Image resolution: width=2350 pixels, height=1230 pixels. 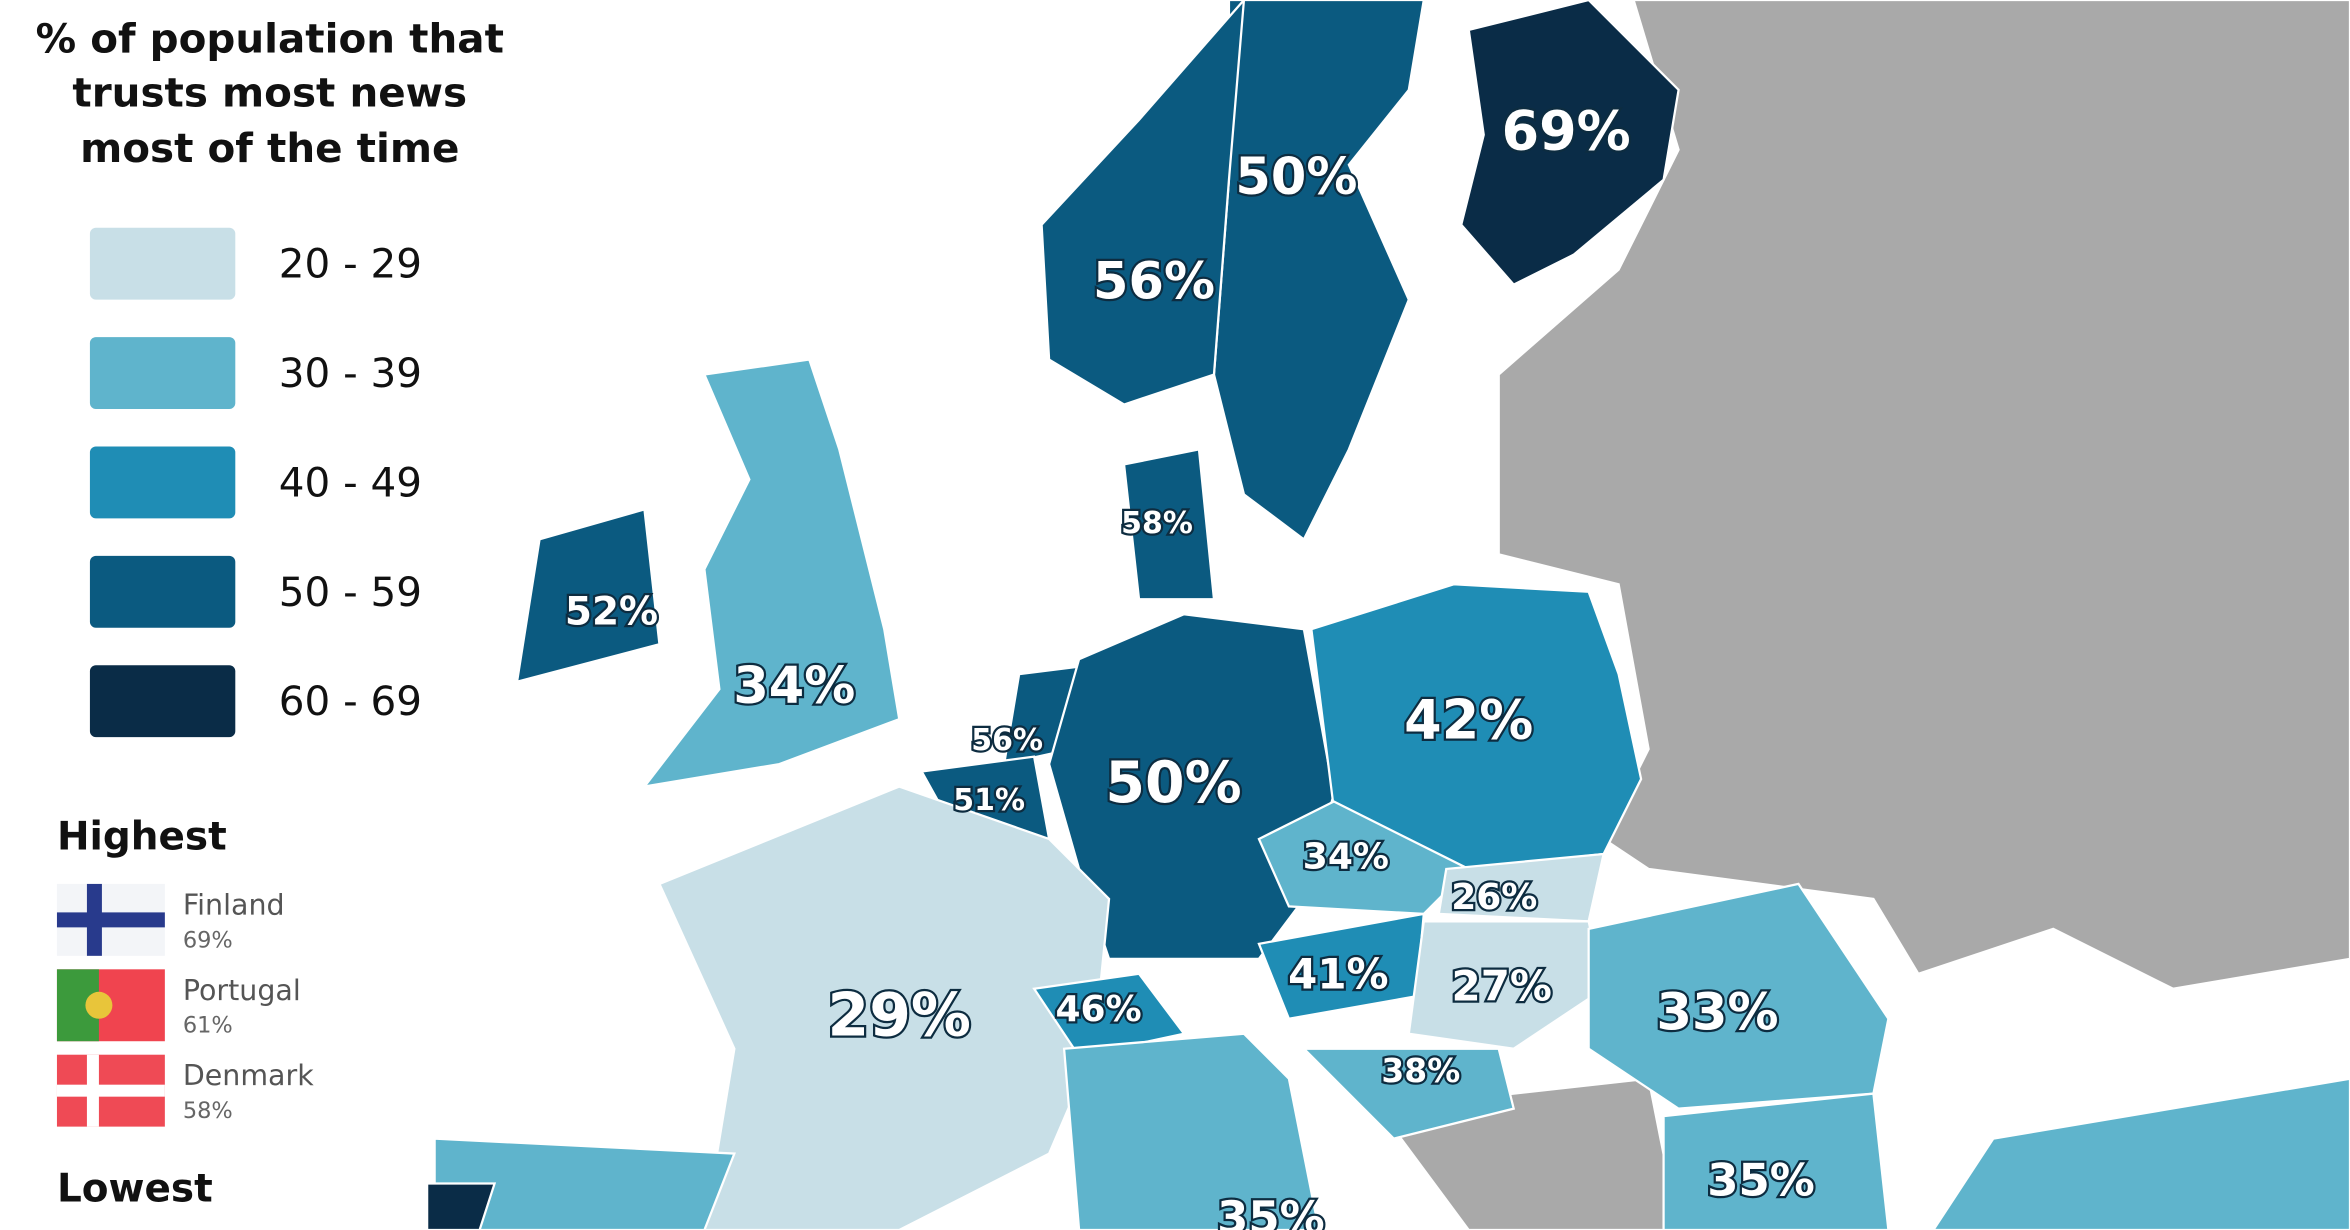 What do you see at coordinates (255, 482) in the screenshot?
I see `legend-items: 20 - 29 30 - 39 40 - 49 50 - 59 60 - 69` at bounding box center [255, 482].